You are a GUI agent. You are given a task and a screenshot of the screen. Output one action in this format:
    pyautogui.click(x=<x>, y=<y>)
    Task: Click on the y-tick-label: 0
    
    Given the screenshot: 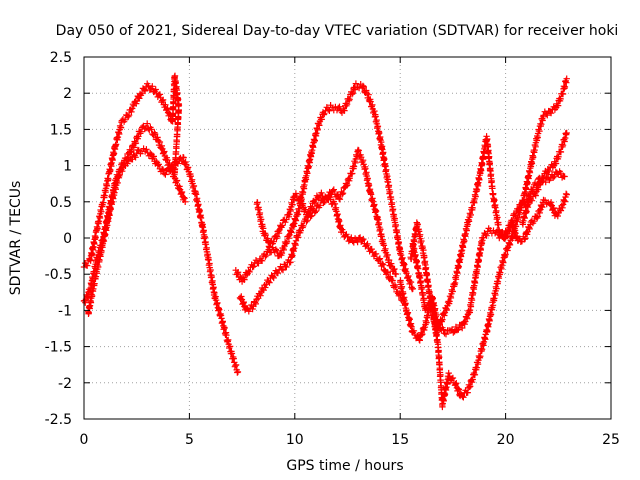 What is the action you would take?
    pyautogui.click(x=67, y=239)
    